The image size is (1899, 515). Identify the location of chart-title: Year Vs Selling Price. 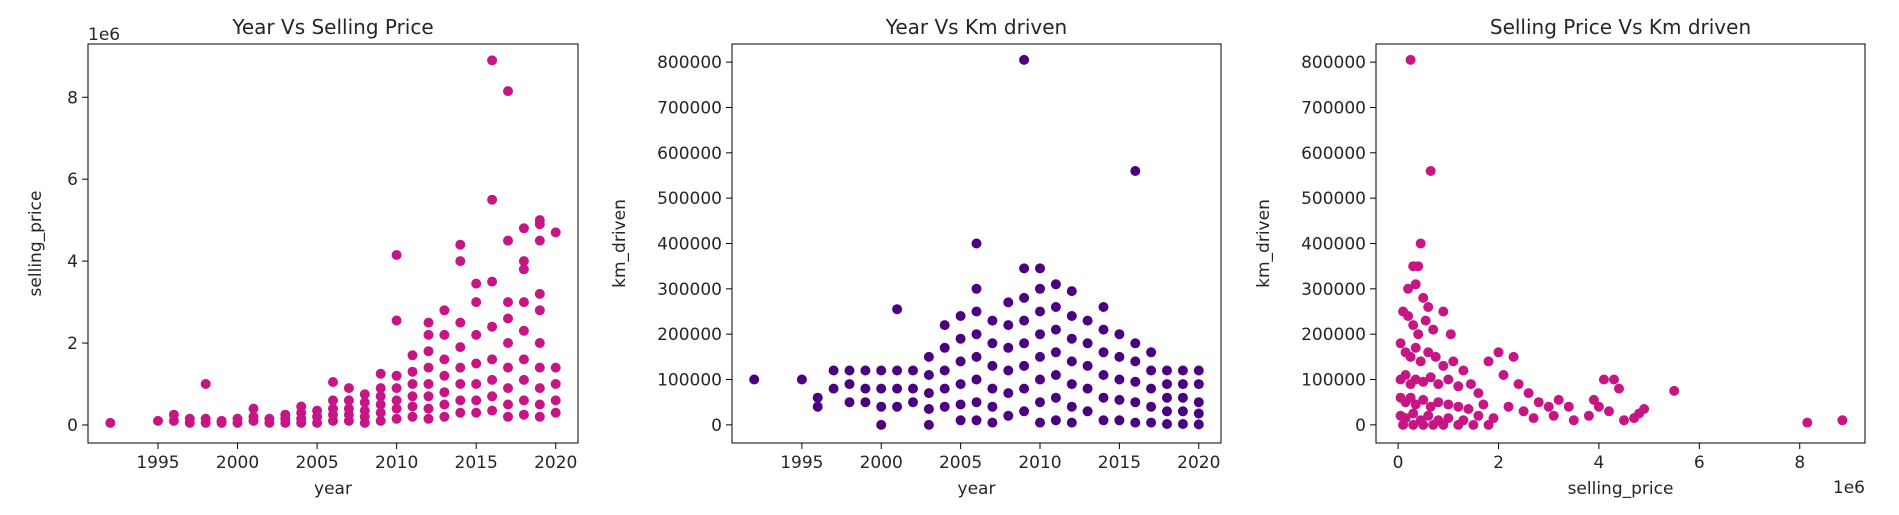
(332, 27).